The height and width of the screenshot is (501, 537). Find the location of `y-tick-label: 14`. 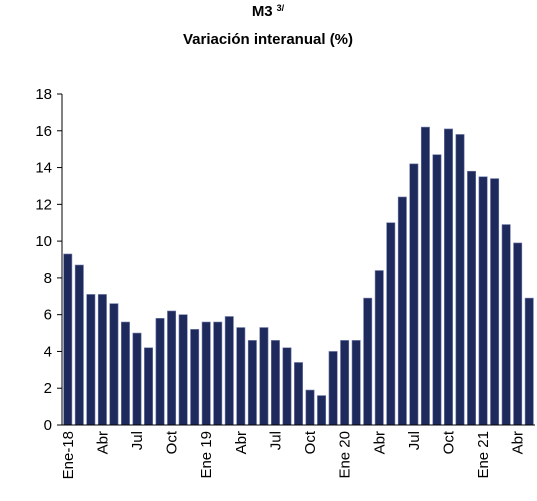

y-tick-label: 14 is located at coordinates (43, 168).